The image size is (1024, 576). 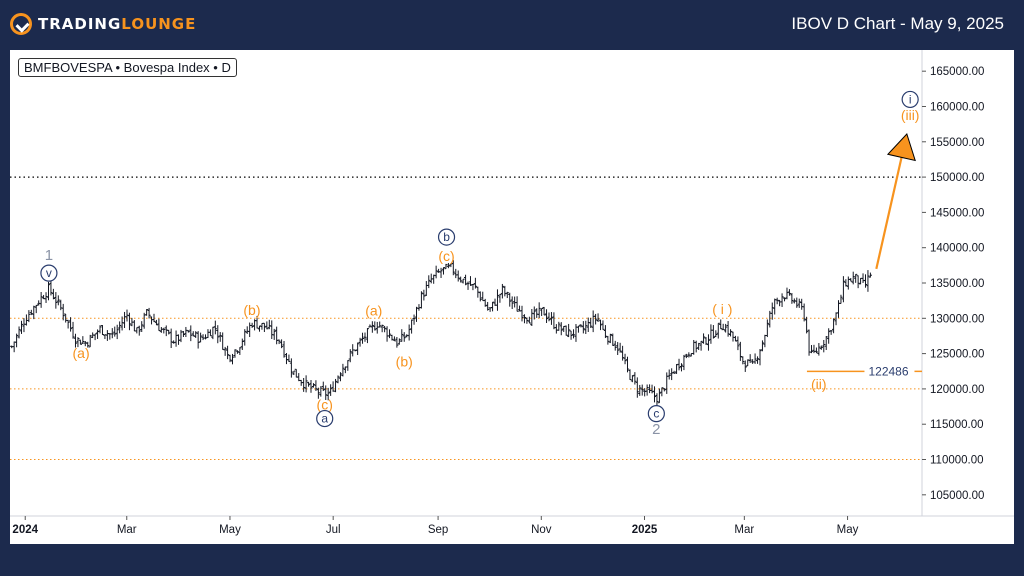 What do you see at coordinates (656, 429) in the screenshot?
I see `wave-label-11: 2` at bounding box center [656, 429].